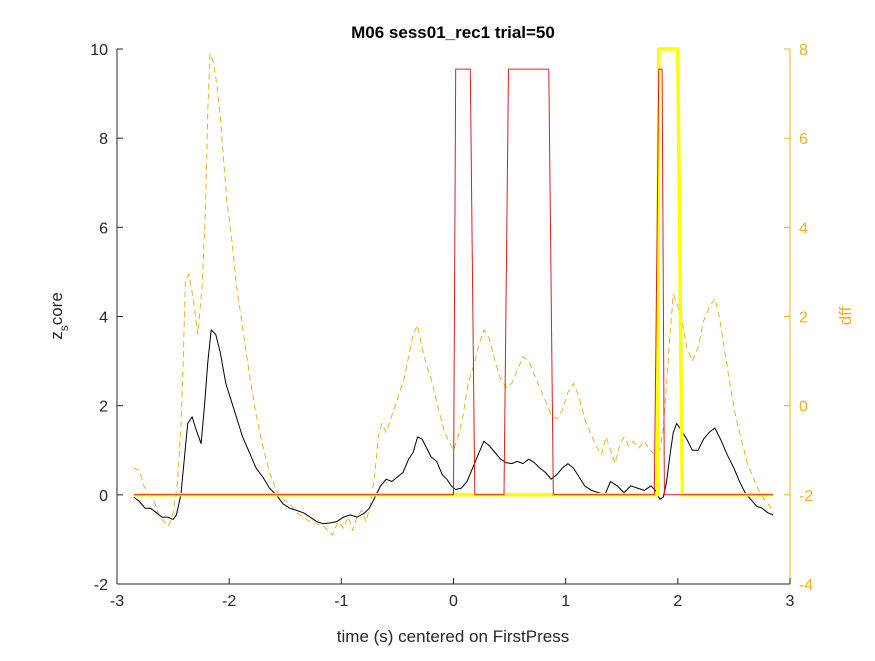 The height and width of the screenshot is (661, 875). Describe the element at coordinates (453, 32) in the screenshot. I see `chart-title: M06 sess01_rec1 trial=50` at that location.